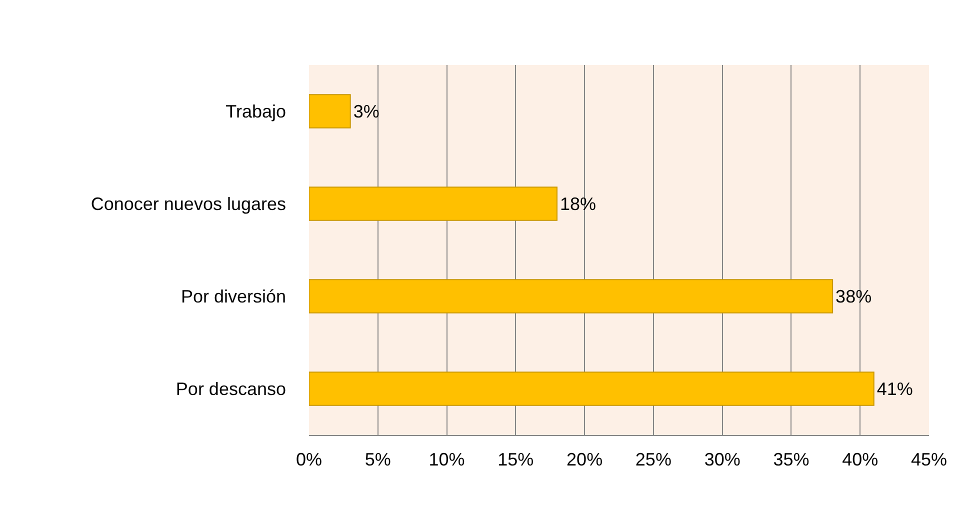 This screenshot has width=956, height=516. Describe the element at coordinates (722, 460) in the screenshot. I see `x-tick-label: 30%` at that location.